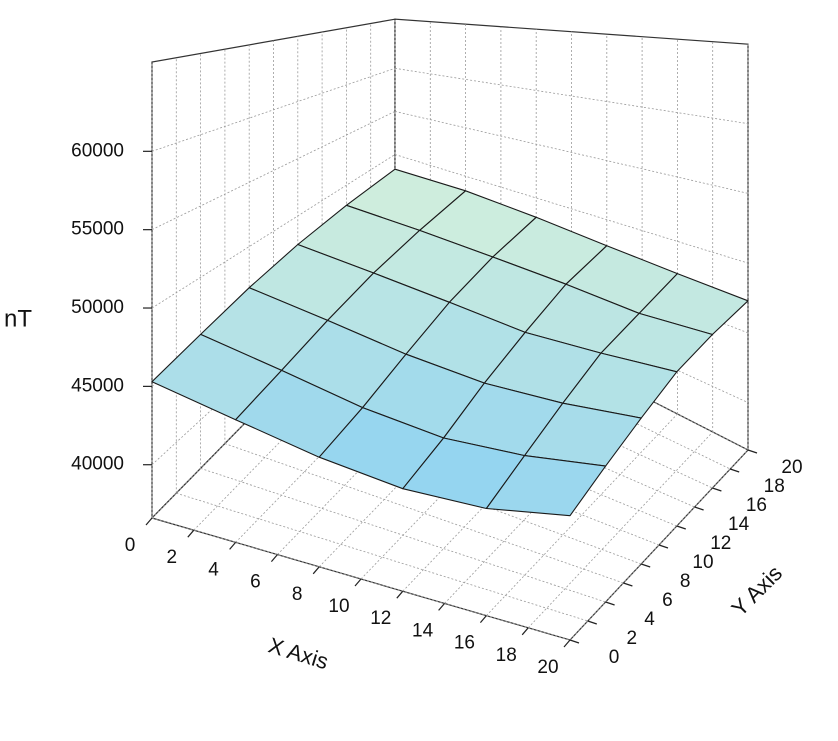 The image size is (838, 741). What do you see at coordinates (667, 600) in the screenshot?
I see `y-tick-label: 6` at bounding box center [667, 600].